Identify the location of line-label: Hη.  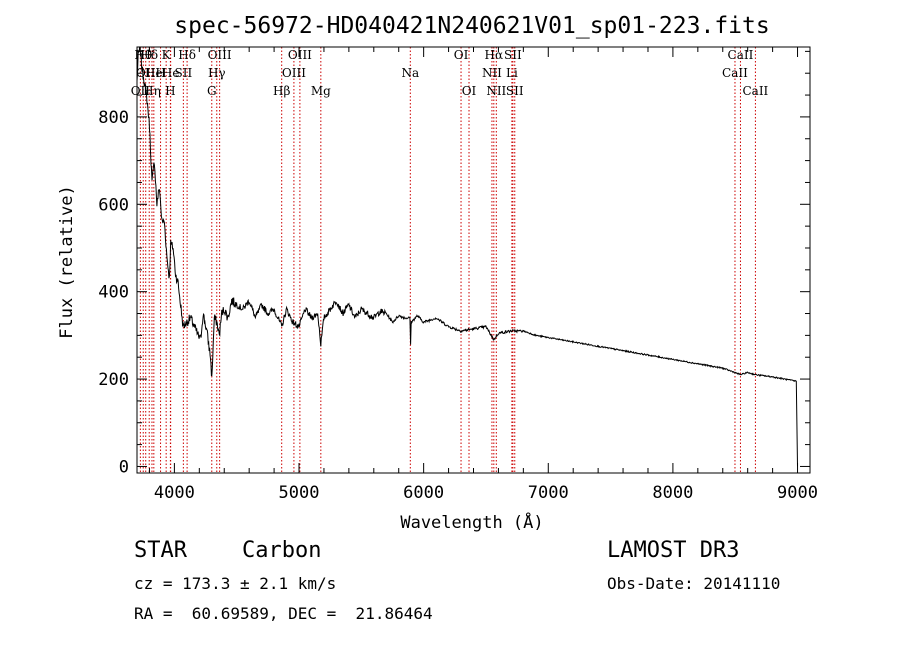
(152, 91).